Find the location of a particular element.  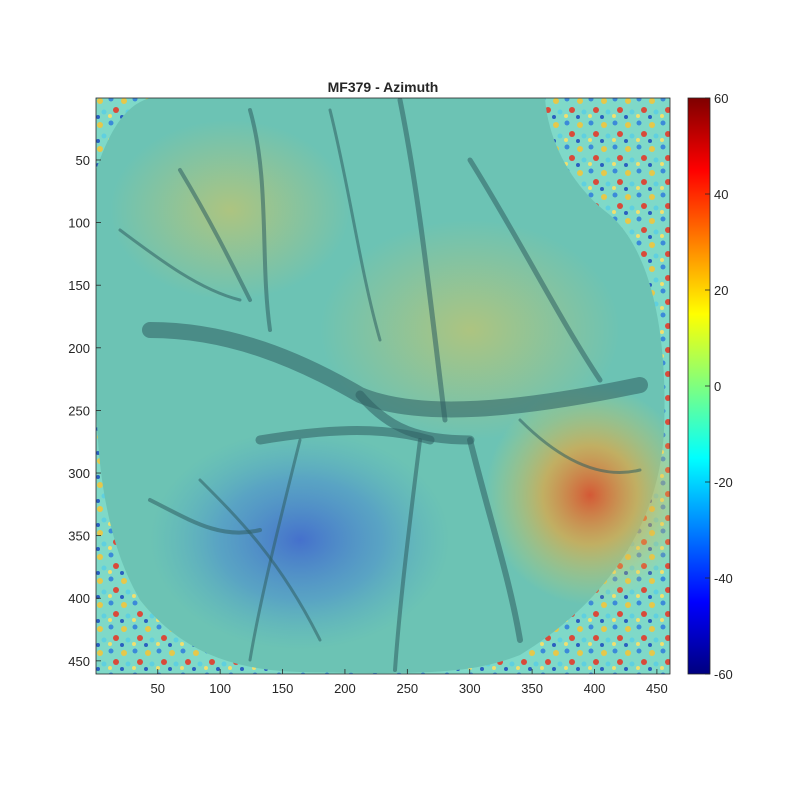

y-tick-label: 150 is located at coordinates (79, 285).